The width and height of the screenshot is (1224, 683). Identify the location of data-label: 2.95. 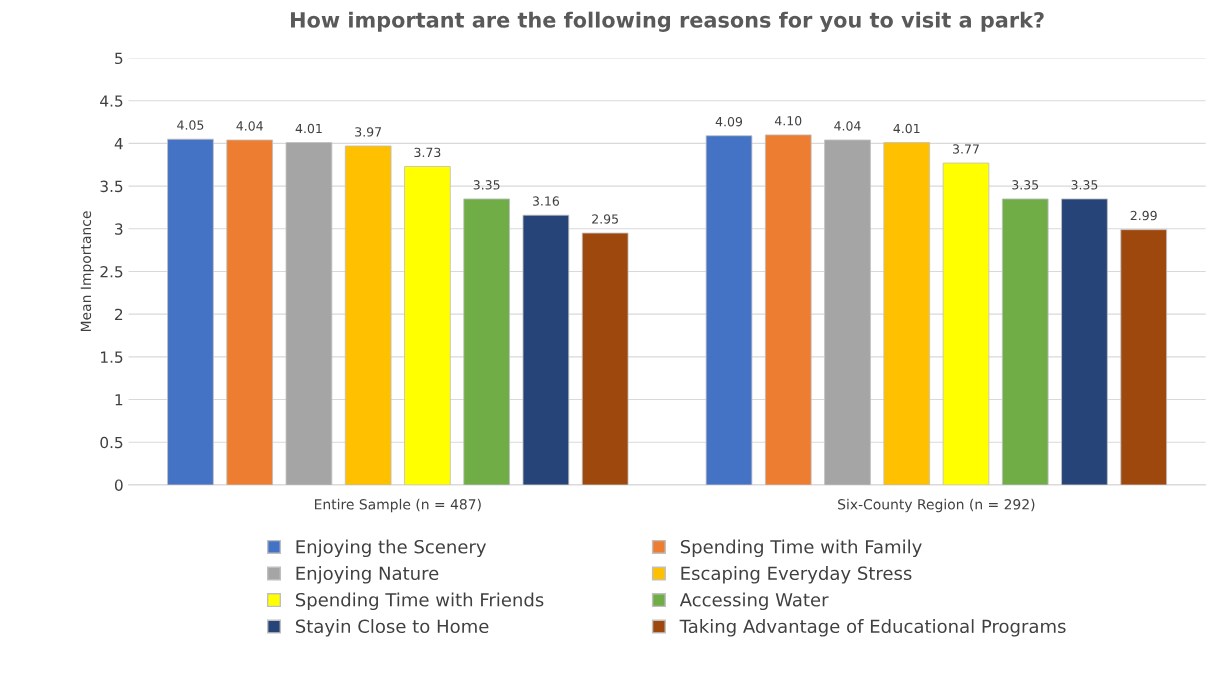
(605, 219).